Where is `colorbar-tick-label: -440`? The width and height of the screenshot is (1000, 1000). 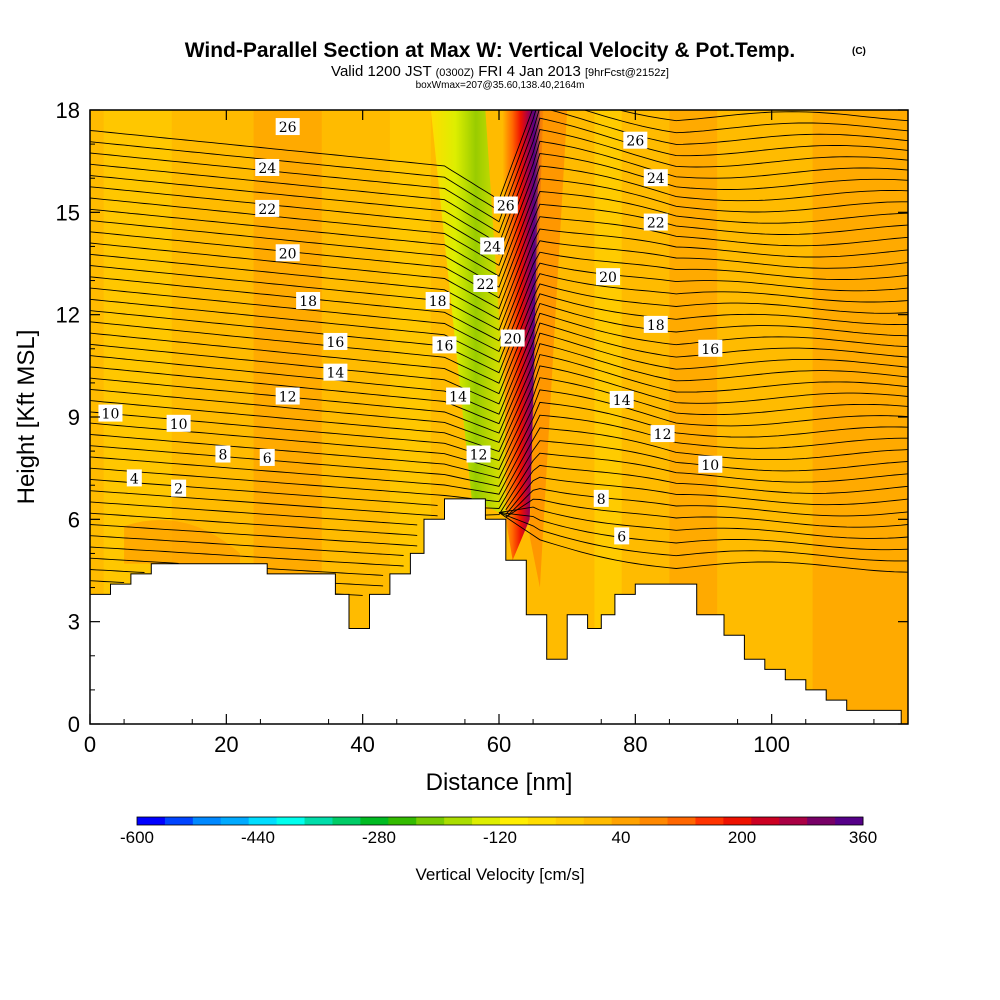
colorbar-tick-label: -440 is located at coordinates (258, 837).